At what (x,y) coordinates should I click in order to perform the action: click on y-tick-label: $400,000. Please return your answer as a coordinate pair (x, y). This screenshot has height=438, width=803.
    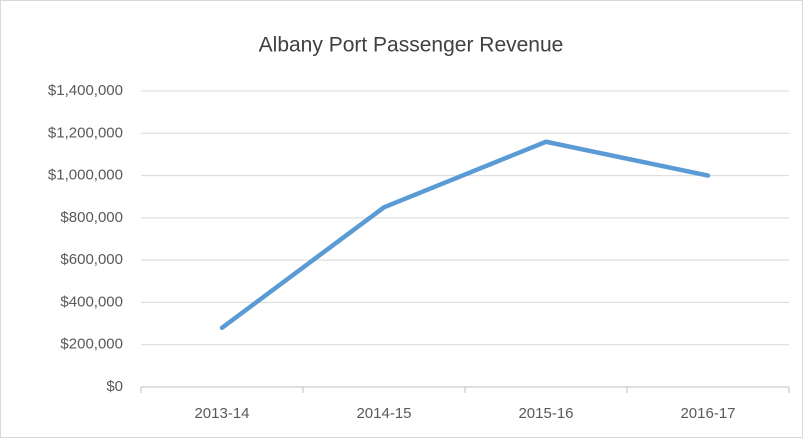
    Looking at the image, I should click on (91, 301).